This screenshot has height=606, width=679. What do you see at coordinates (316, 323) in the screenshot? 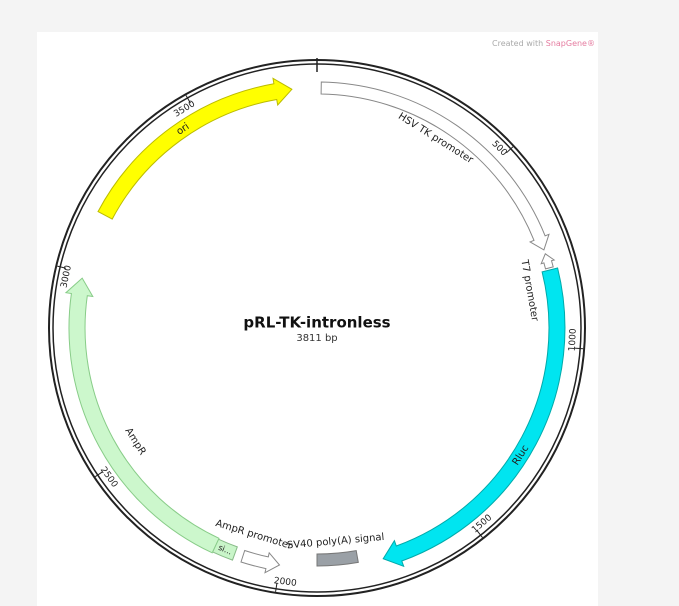
I see `plasmid-name: pRL-TK-intronless` at bounding box center [316, 323].